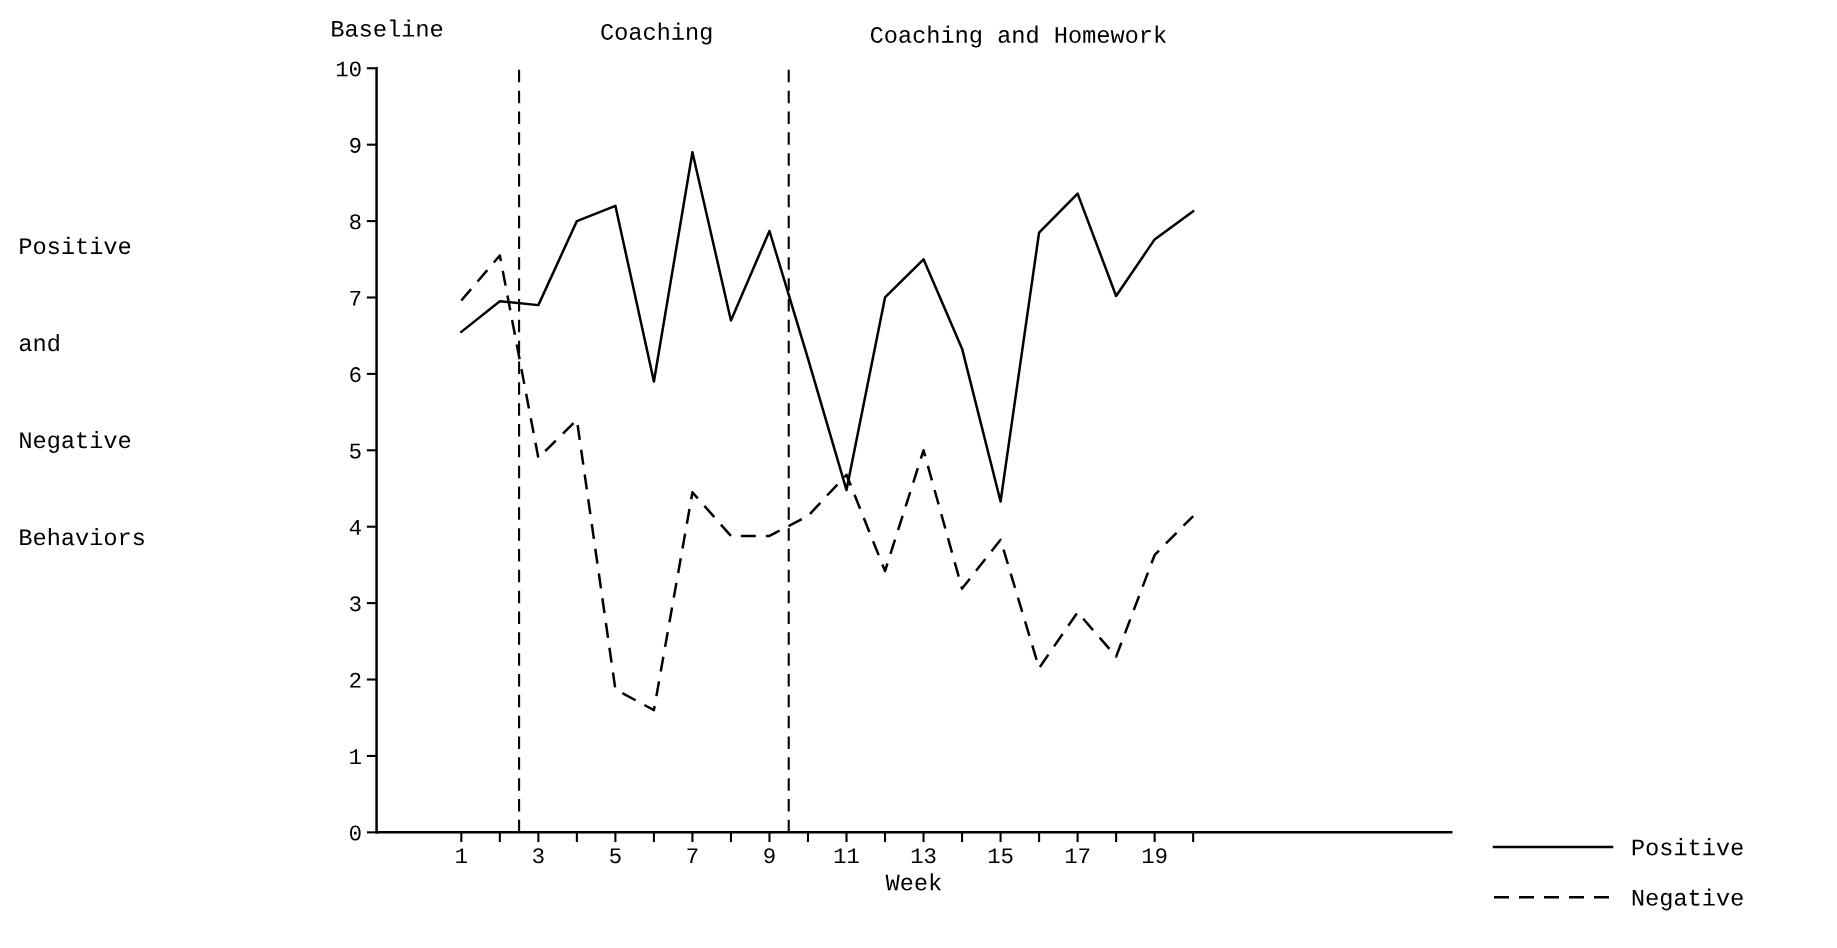 The height and width of the screenshot is (948, 1837). Describe the element at coordinates (615, 856) in the screenshot. I see `x-tick-label: 5` at that location.